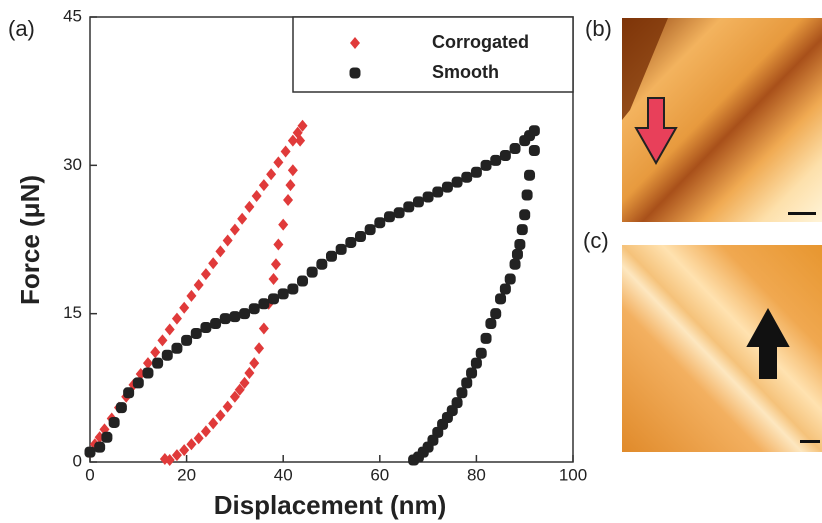 The width and height of the screenshot is (822, 523). Describe the element at coordinates (72, 164) in the screenshot. I see `y-tick-label: 30` at that location.